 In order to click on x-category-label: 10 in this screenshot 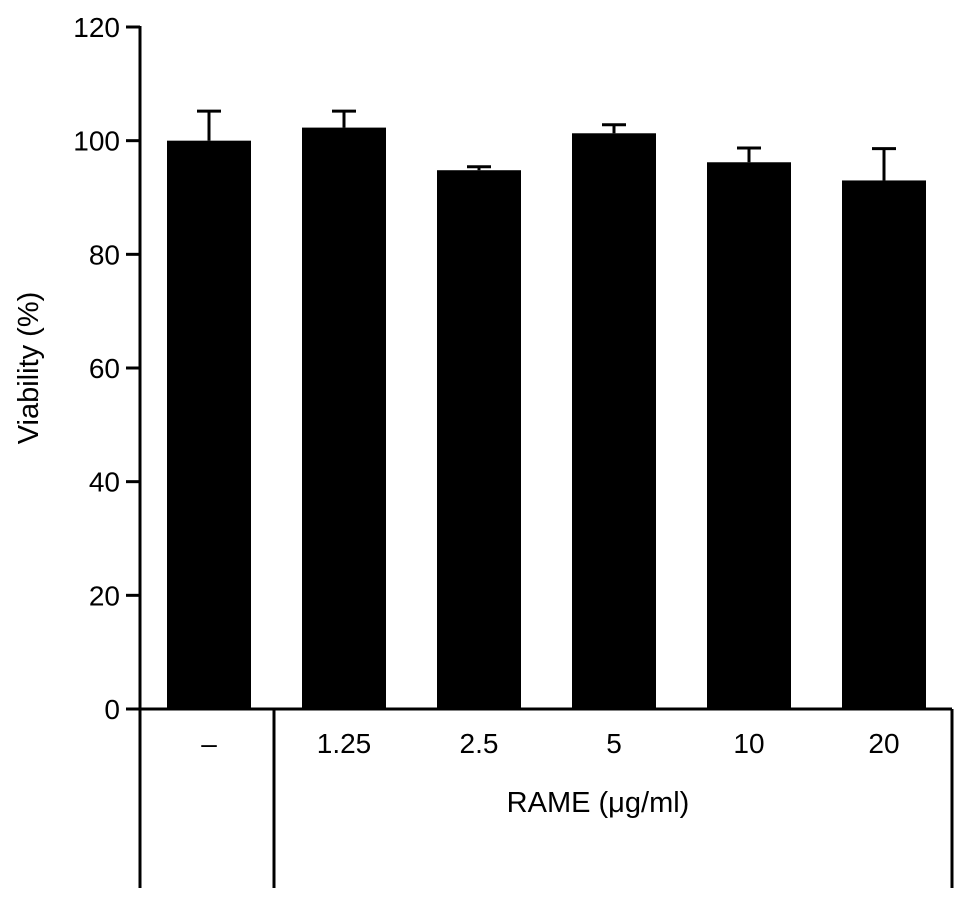, I will do `click(748, 743)`.